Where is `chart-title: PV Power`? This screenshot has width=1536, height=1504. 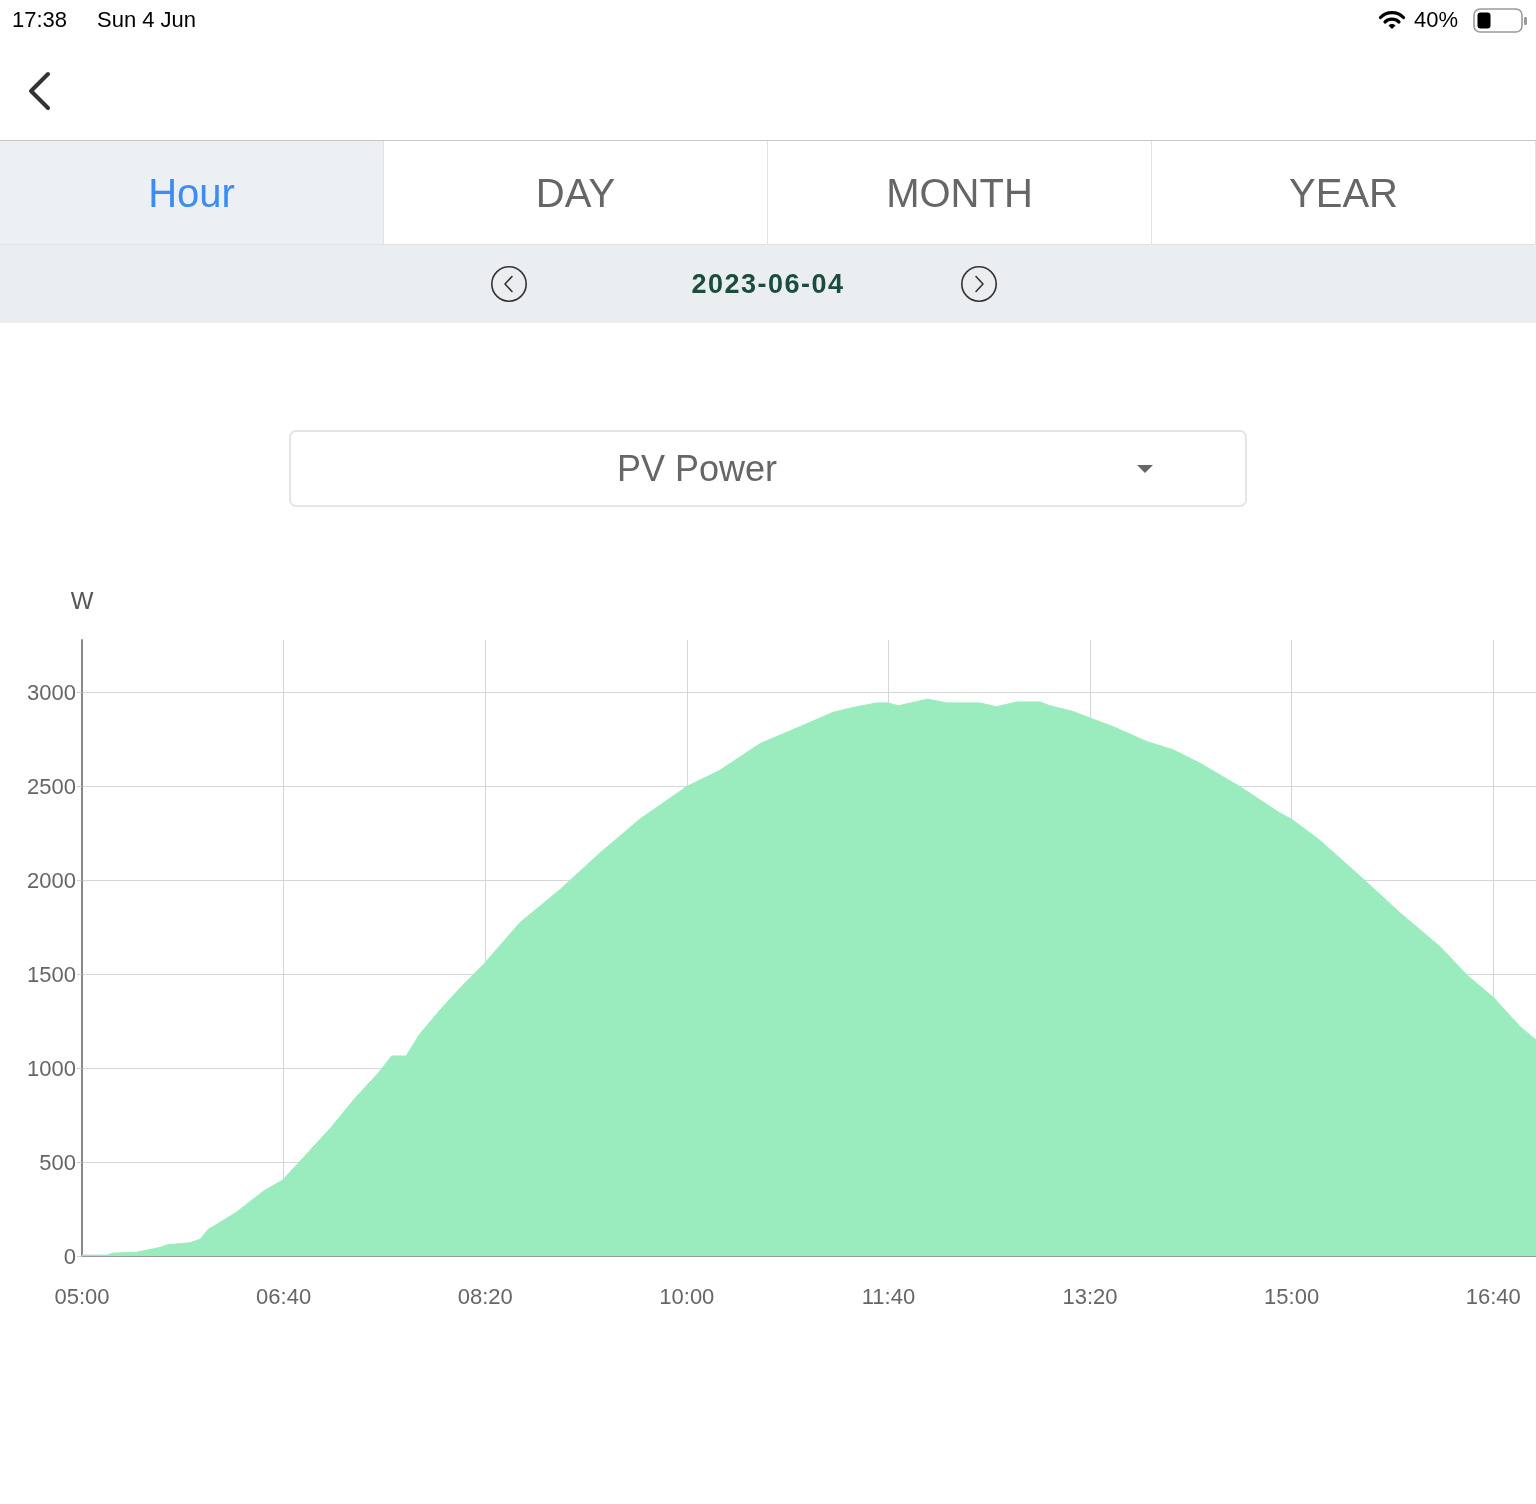
chart-title: PV Power is located at coordinates (697, 468).